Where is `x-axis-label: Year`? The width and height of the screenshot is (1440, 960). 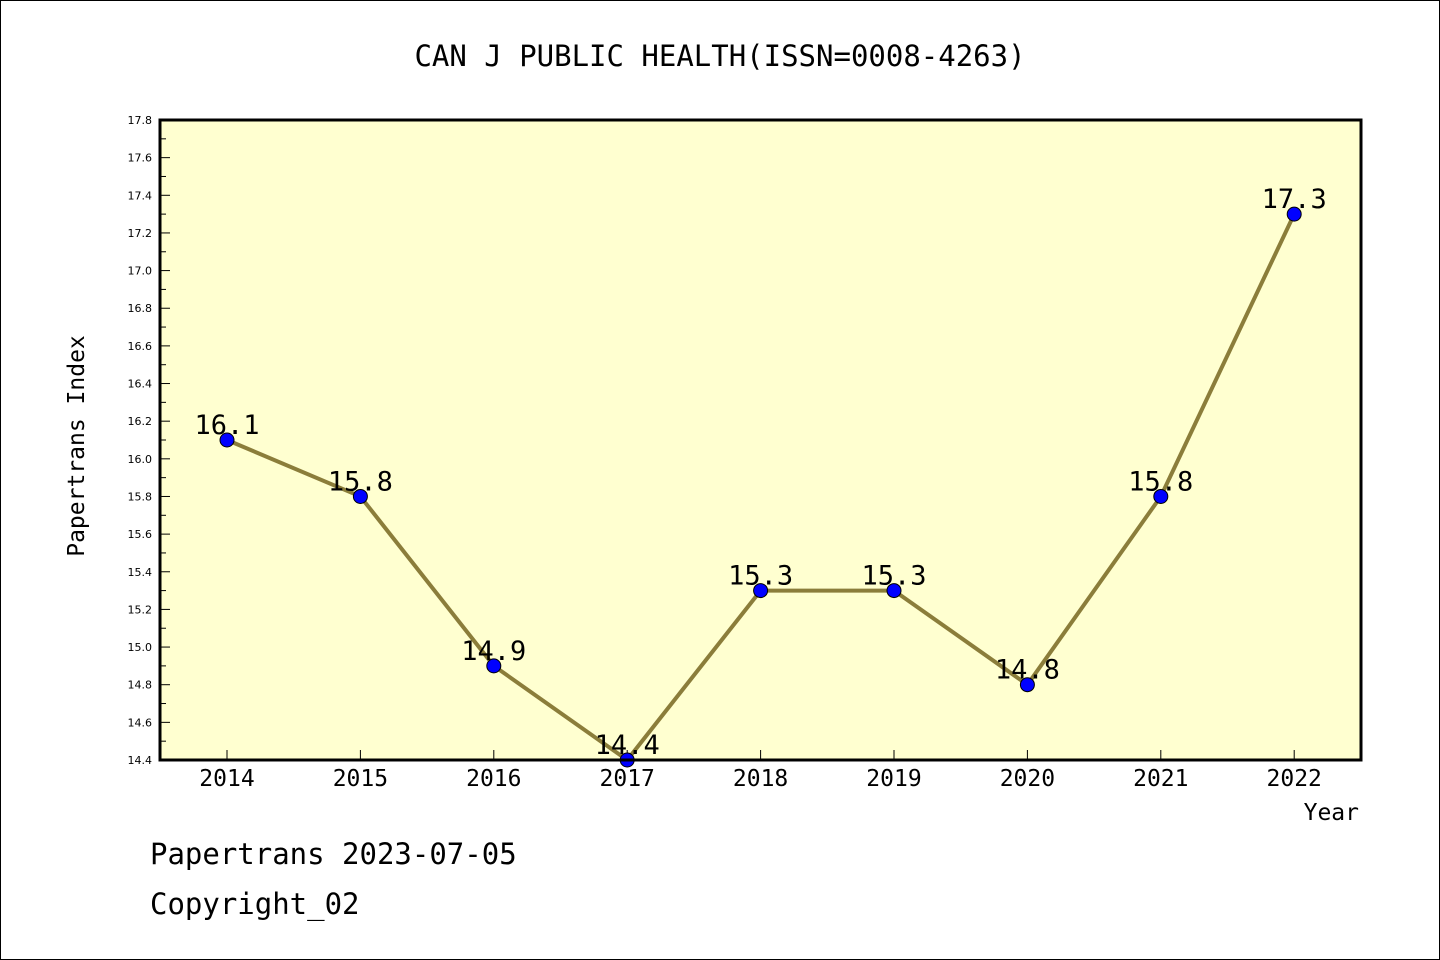 x-axis-label: Year is located at coordinates (1331, 813).